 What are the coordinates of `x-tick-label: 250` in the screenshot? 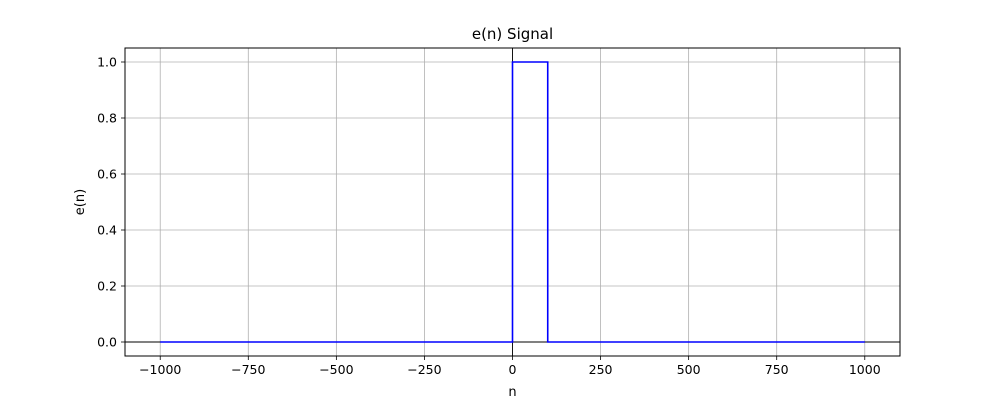 It's located at (601, 369).